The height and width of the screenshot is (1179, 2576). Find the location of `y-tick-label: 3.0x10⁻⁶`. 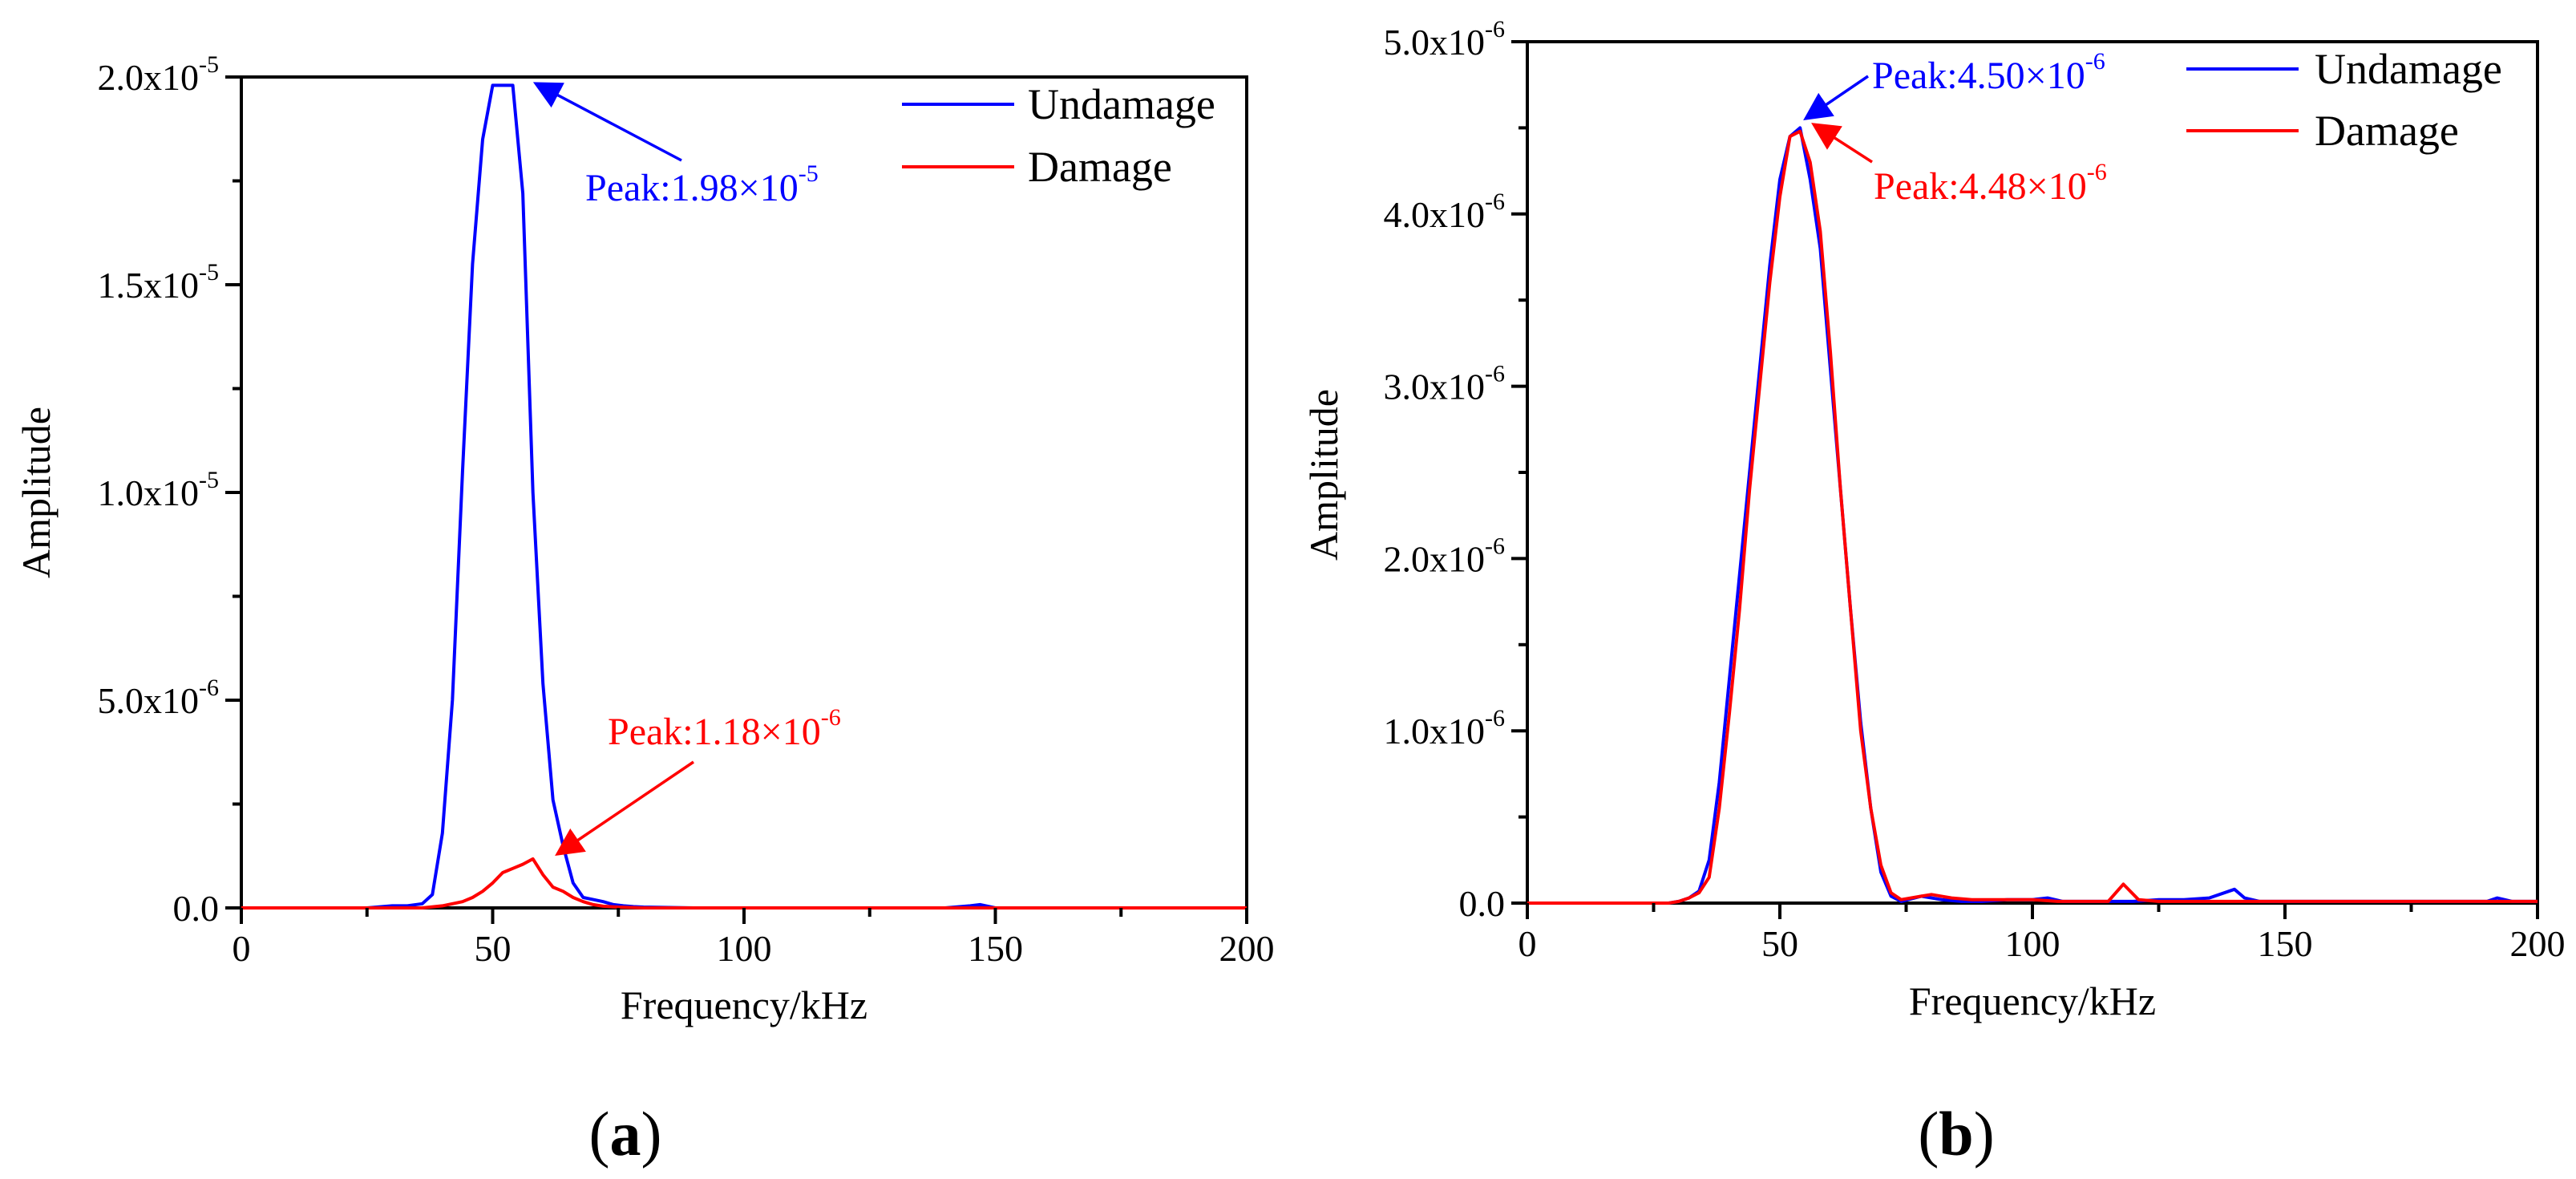

y-tick-label: 3.0x10⁻⁶ is located at coordinates (1445, 384).